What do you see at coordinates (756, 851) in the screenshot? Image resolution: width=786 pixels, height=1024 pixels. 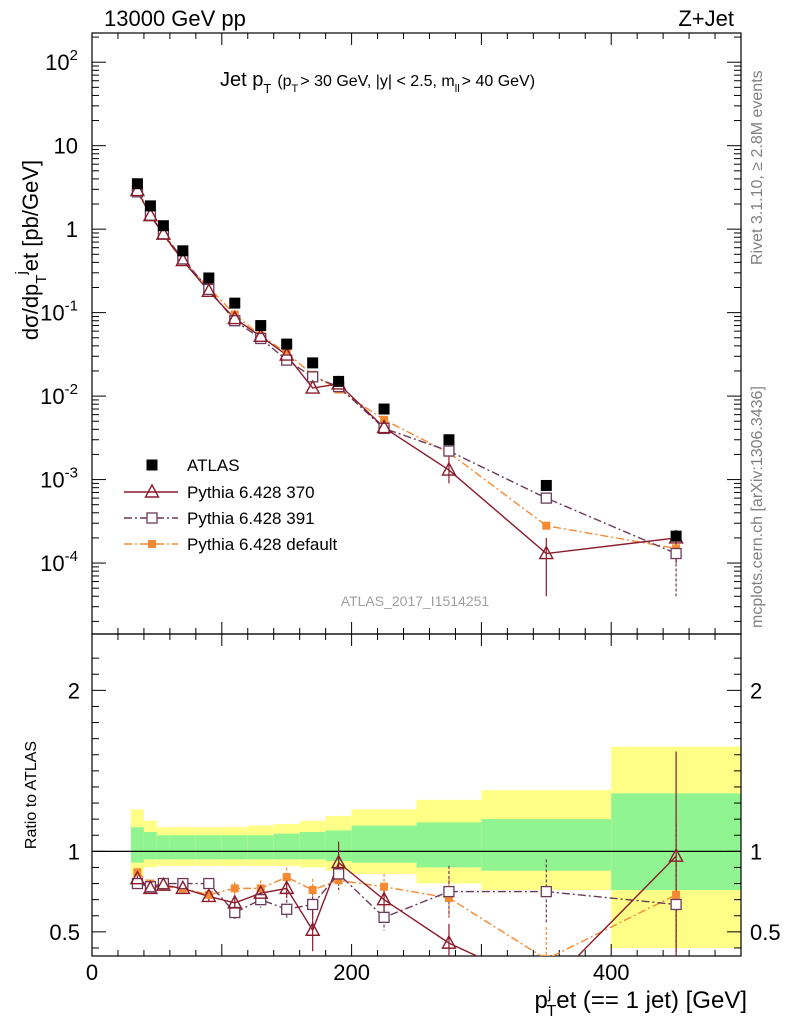 I see `ratio-y-tick-label-right: 1` at bounding box center [756, 851].